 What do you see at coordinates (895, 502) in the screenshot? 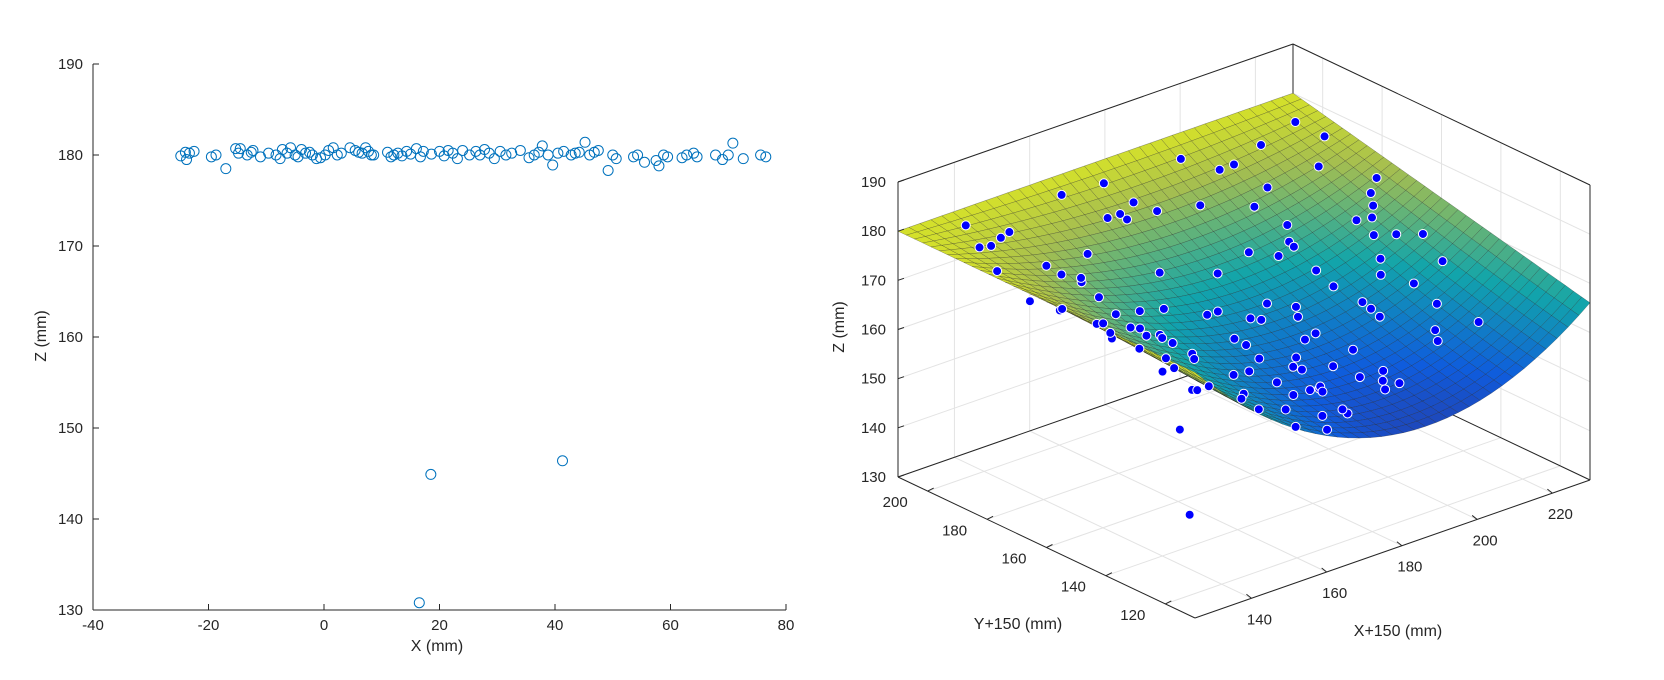
I see `y3d-tick-label: 200` at bounding box center [895, 502].